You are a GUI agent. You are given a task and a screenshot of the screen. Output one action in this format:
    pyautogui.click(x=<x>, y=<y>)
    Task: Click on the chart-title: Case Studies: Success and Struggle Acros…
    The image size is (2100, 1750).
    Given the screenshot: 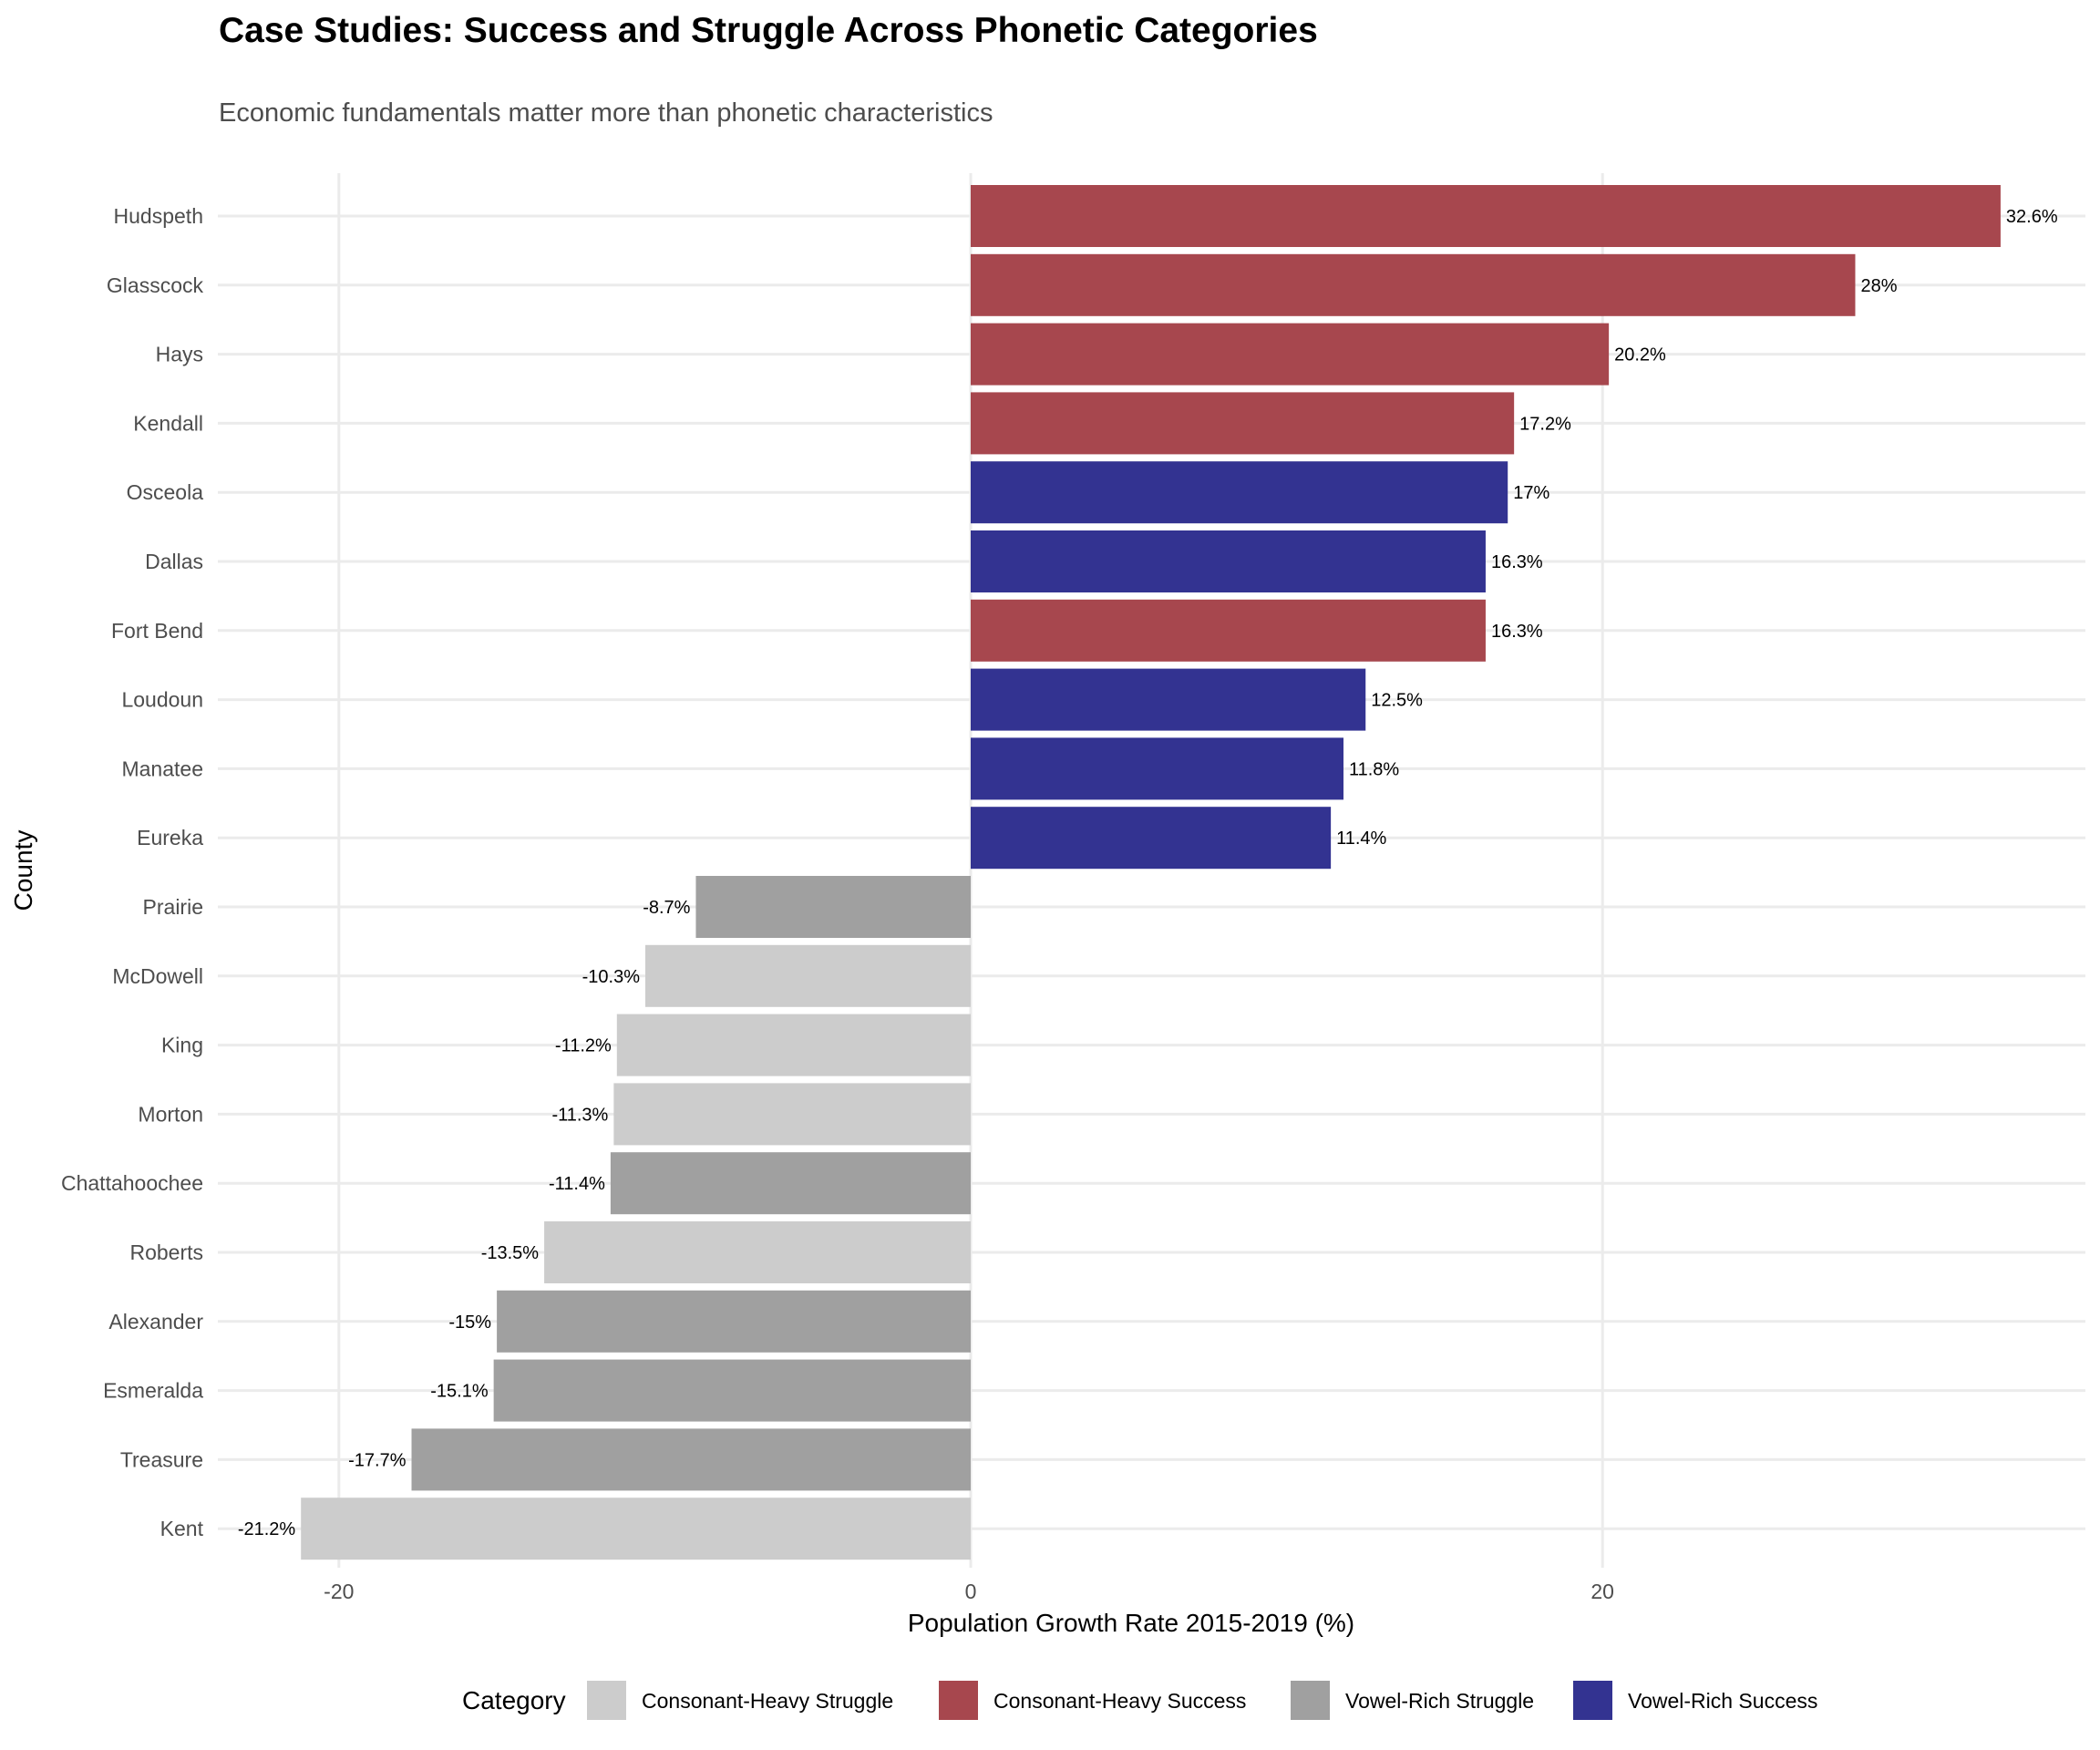 What is the action you would take?
    pyautogui.click(x=768, y=31)
    